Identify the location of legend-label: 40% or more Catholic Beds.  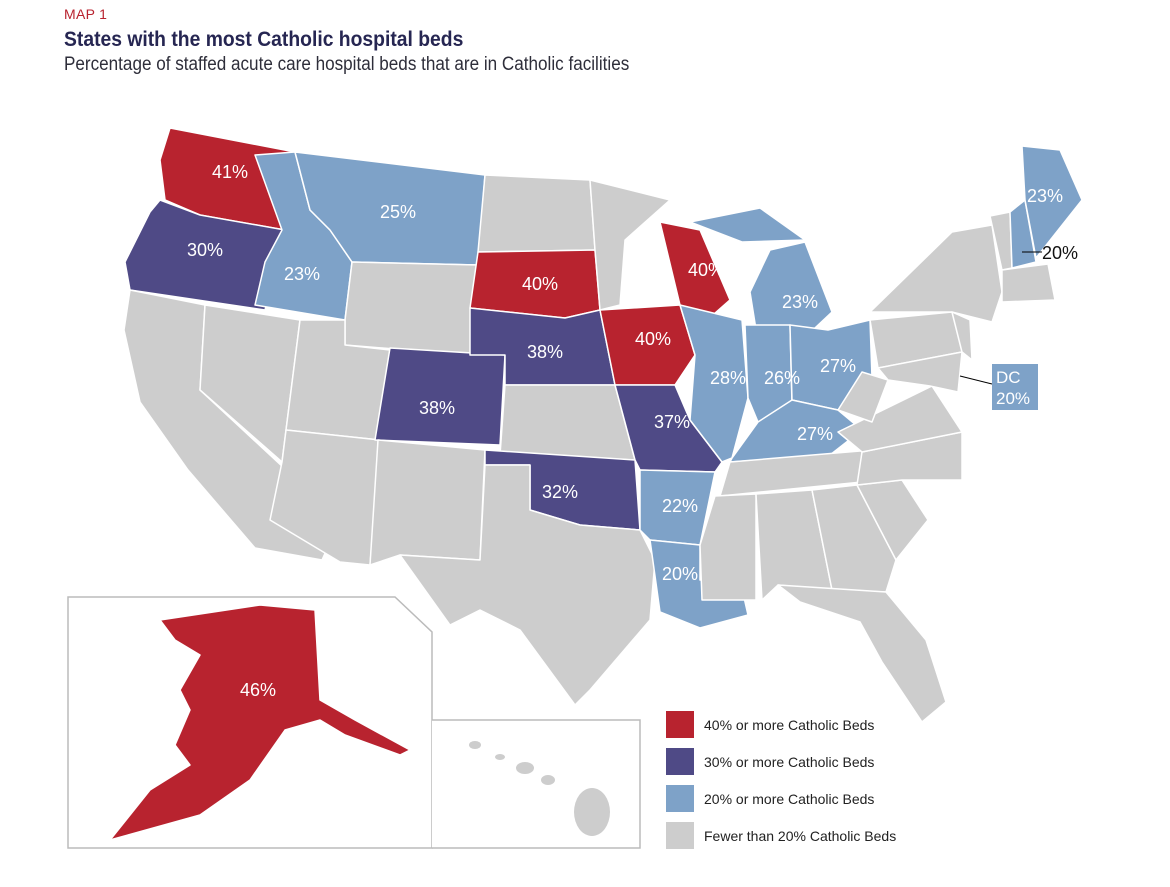
(789, 724).